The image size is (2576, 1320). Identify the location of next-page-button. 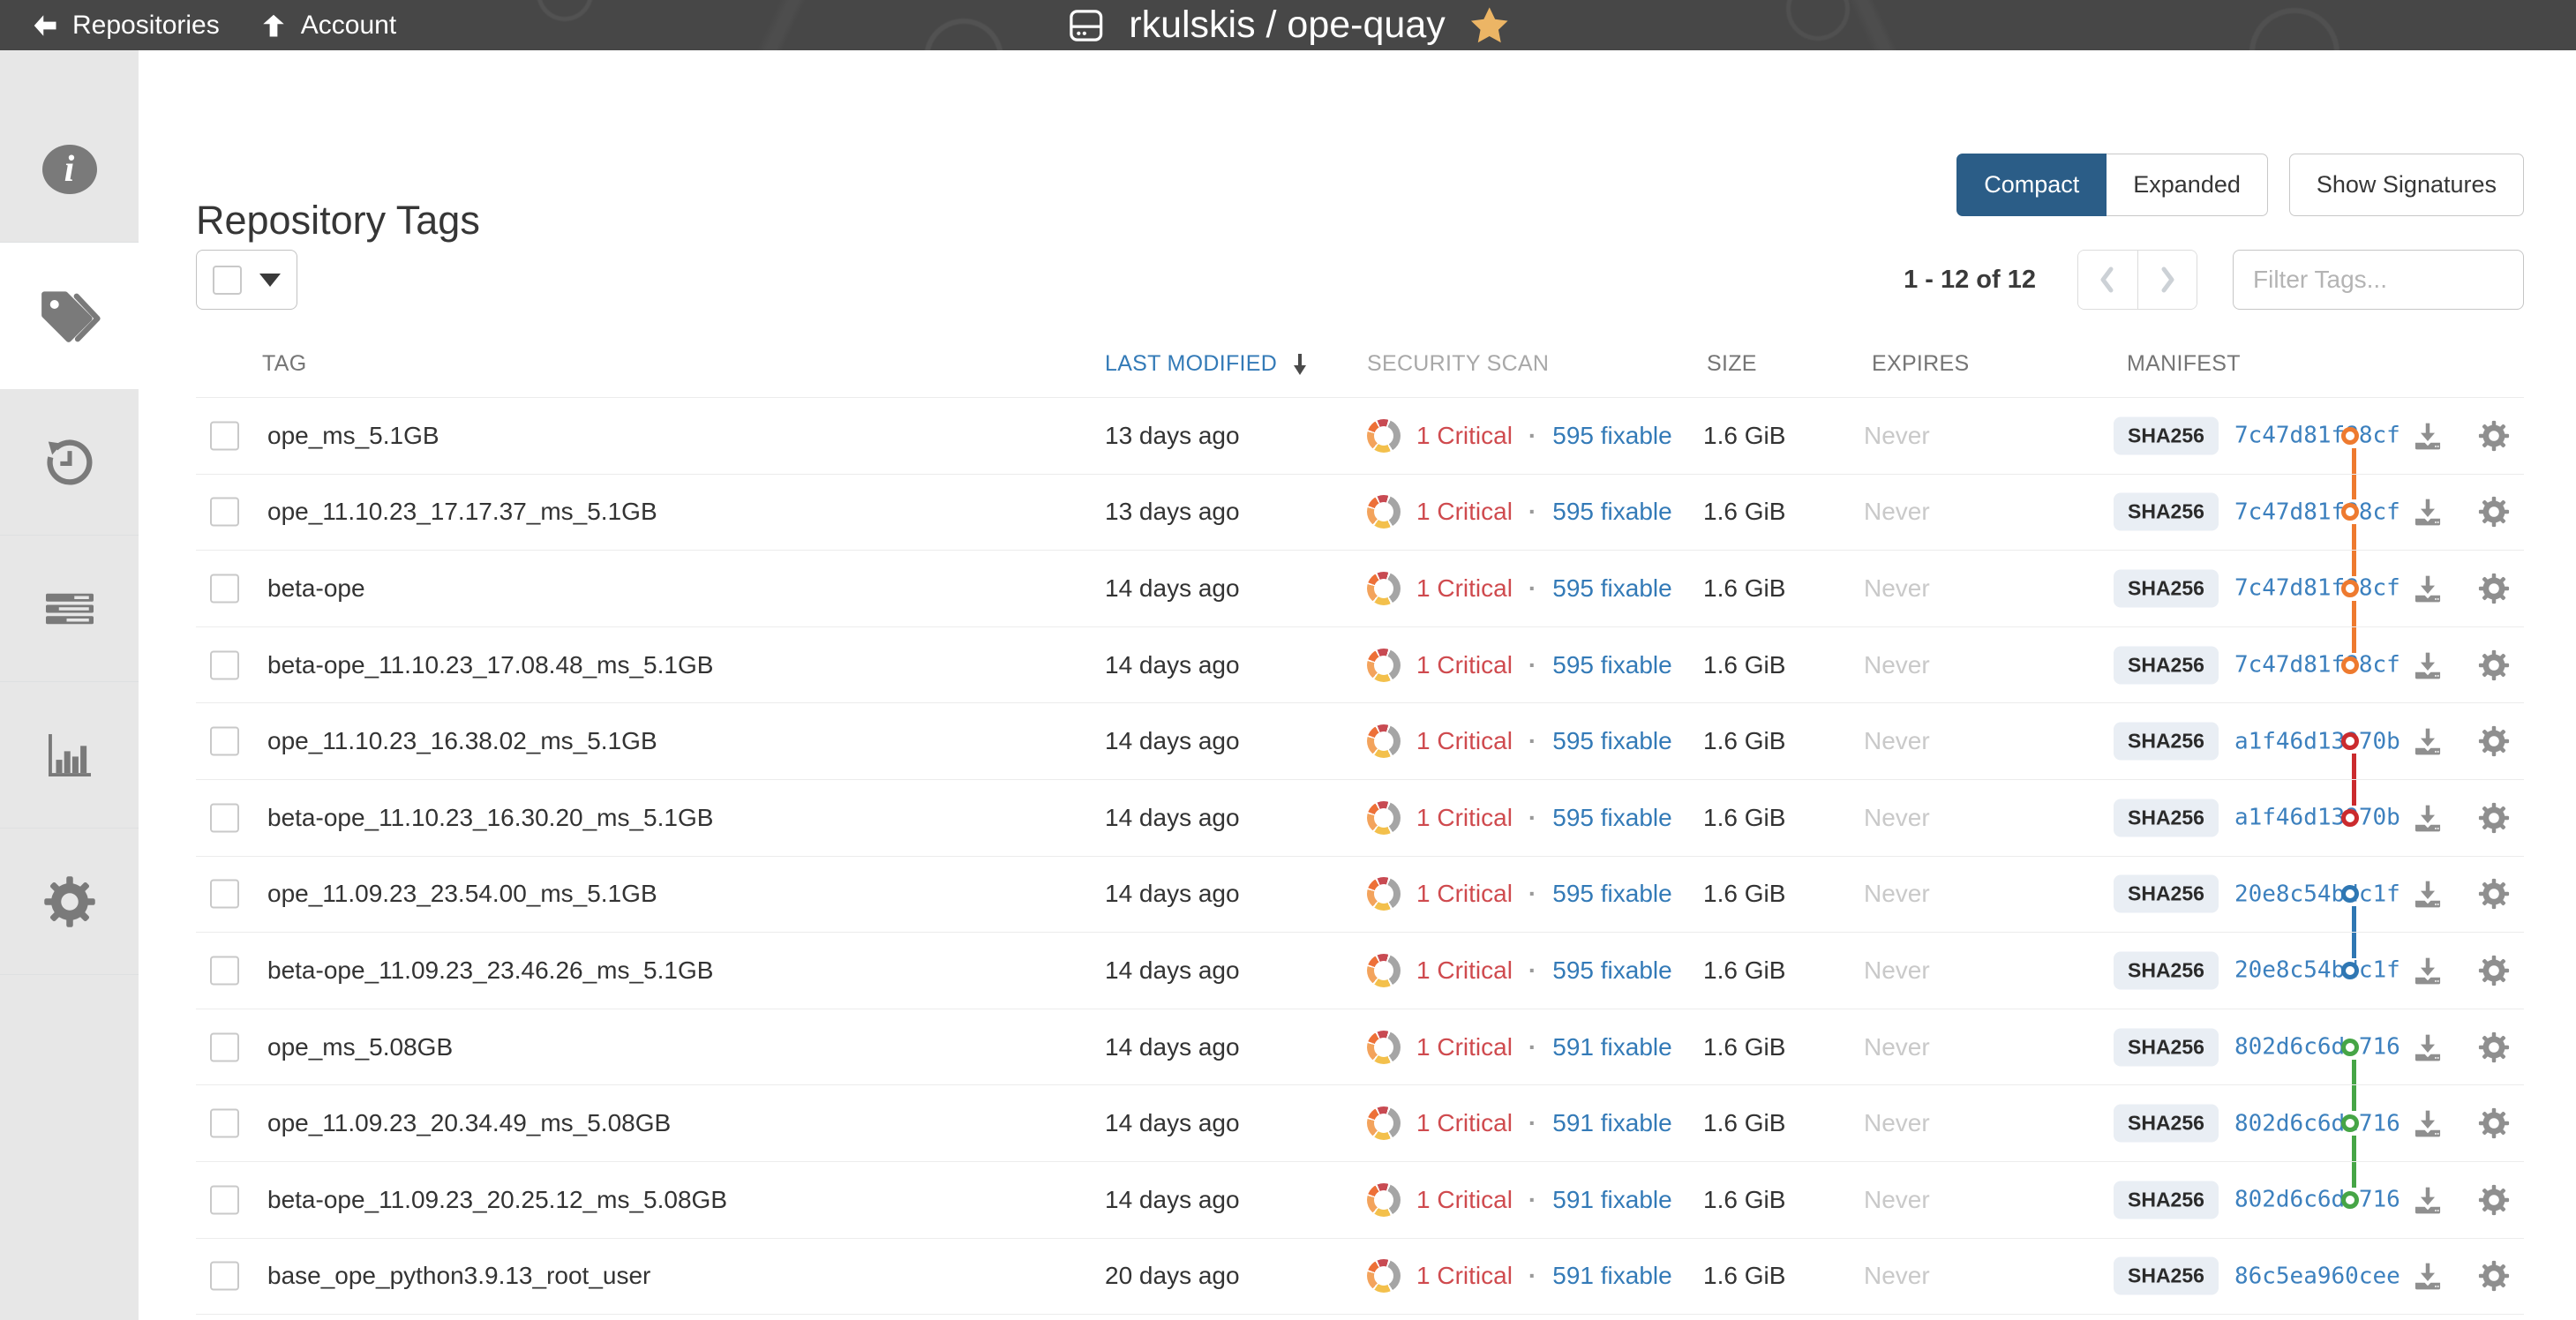
(2167, 280).